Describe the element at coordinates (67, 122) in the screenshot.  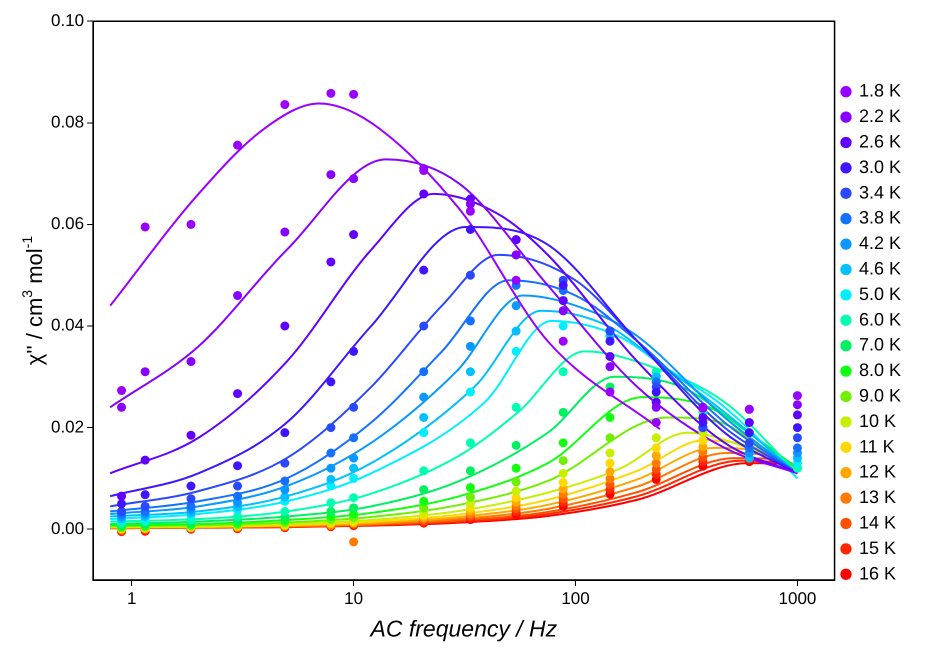
I see `y-tick-label: 0.08` at that location.